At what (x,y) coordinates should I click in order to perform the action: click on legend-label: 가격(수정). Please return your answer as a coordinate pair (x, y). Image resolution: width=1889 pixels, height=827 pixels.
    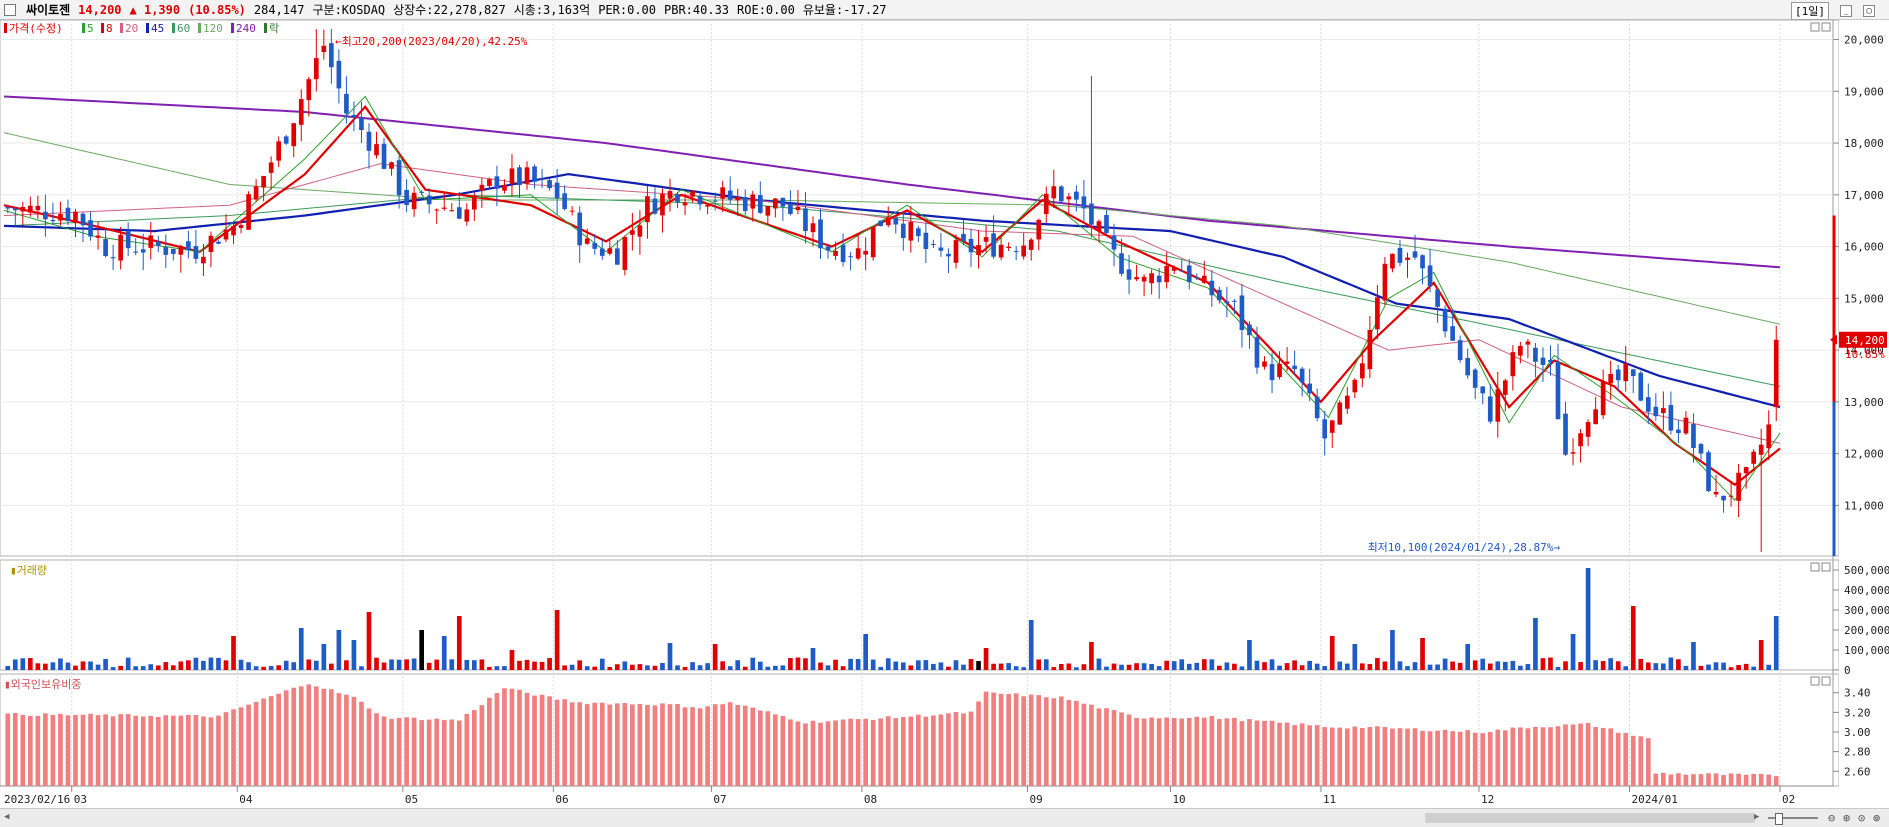
    Looking at the image, I should click on (36, 28).